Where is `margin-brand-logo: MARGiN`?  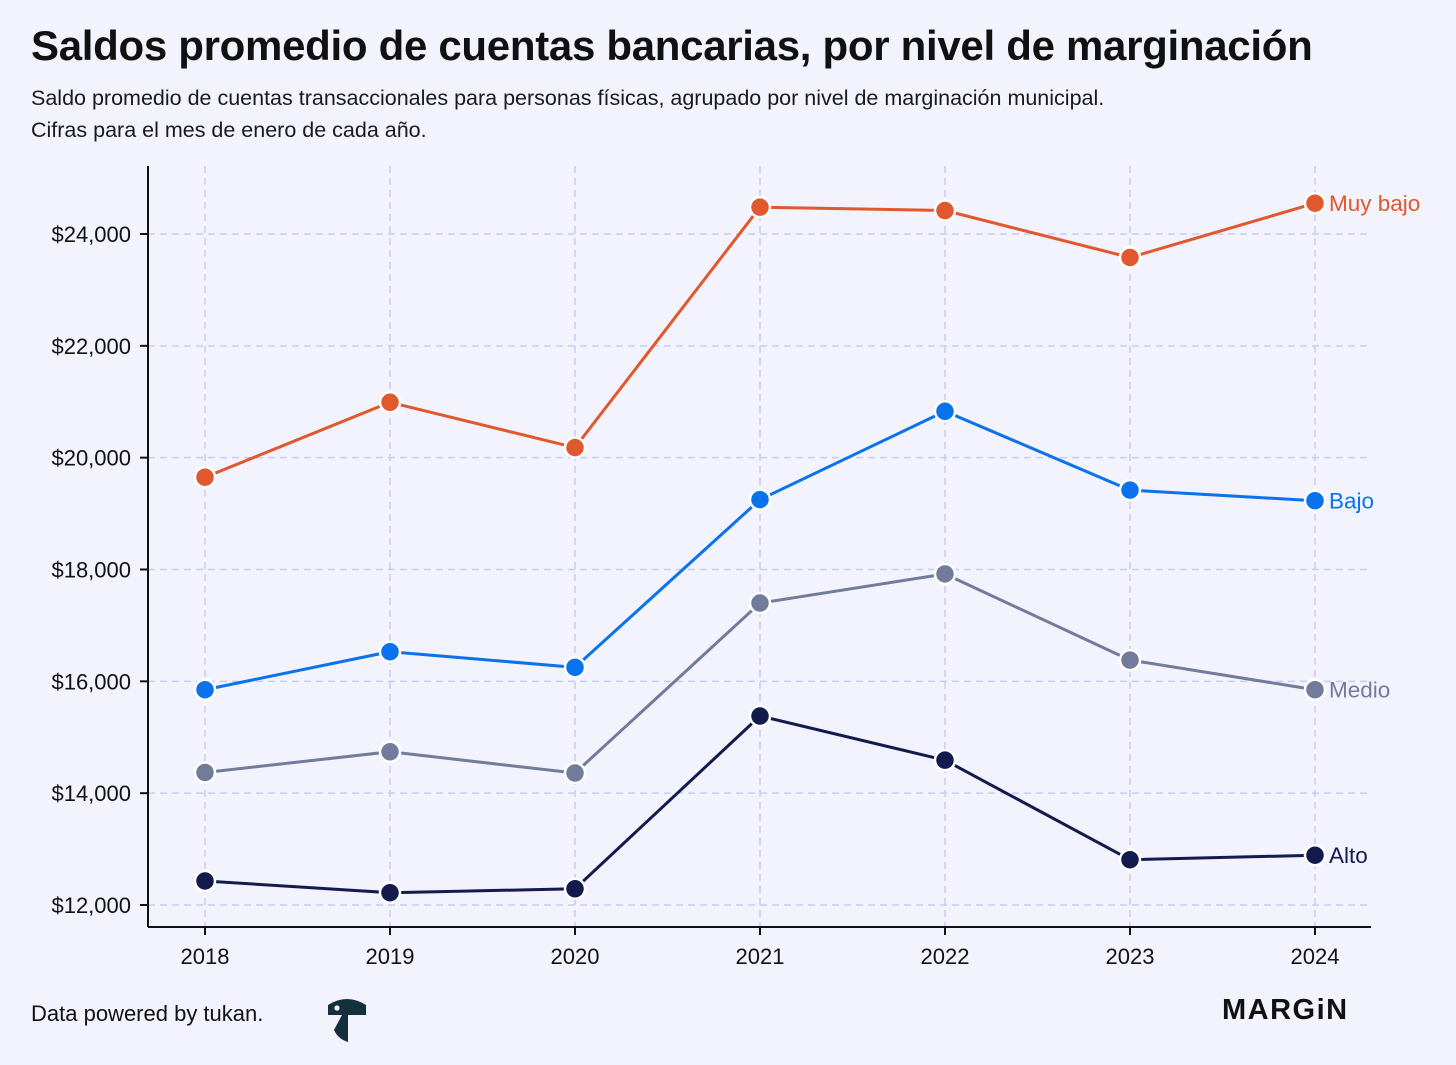 margin-brand-logo: MARGiN is located at coordinates (1285, 1010).